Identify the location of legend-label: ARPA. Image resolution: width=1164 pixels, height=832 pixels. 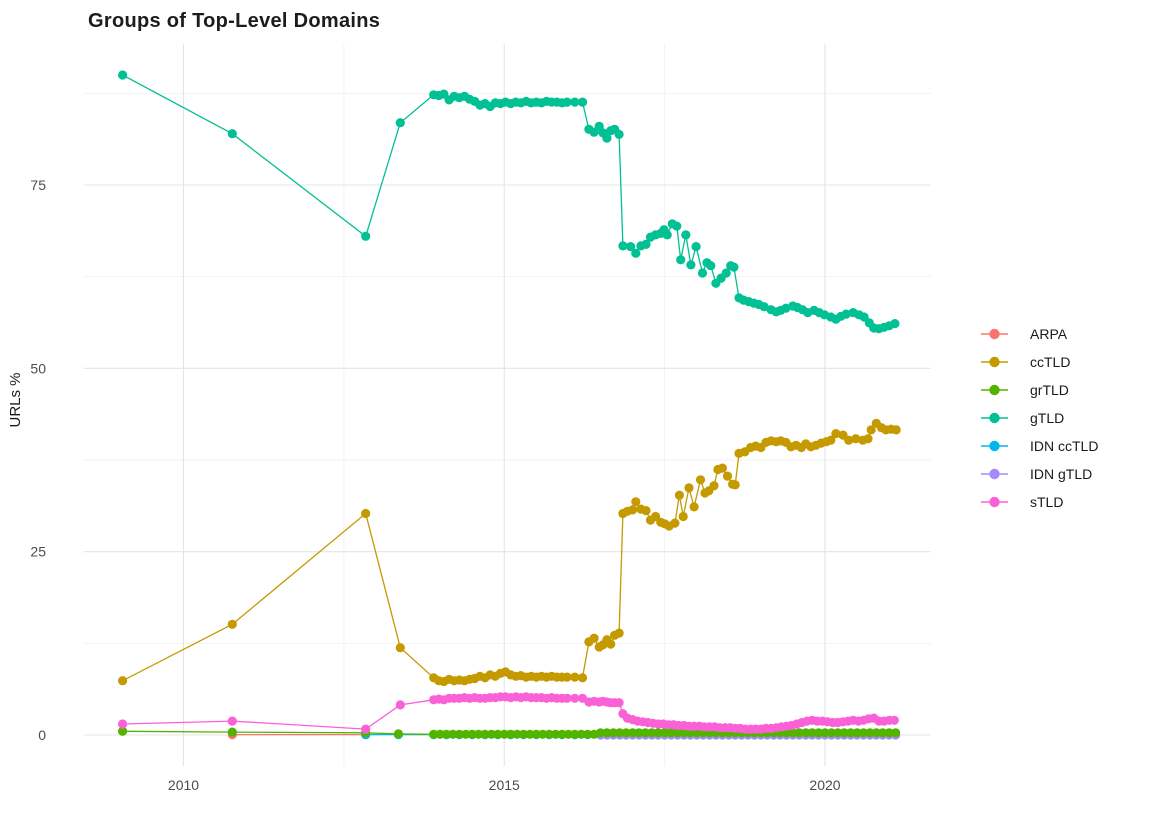
(1049, 334).